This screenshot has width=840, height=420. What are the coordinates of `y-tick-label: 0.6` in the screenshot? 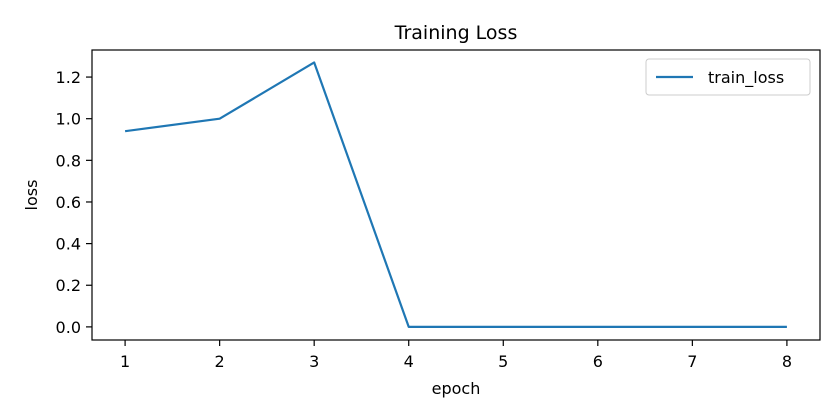 It's located at (68, 202).